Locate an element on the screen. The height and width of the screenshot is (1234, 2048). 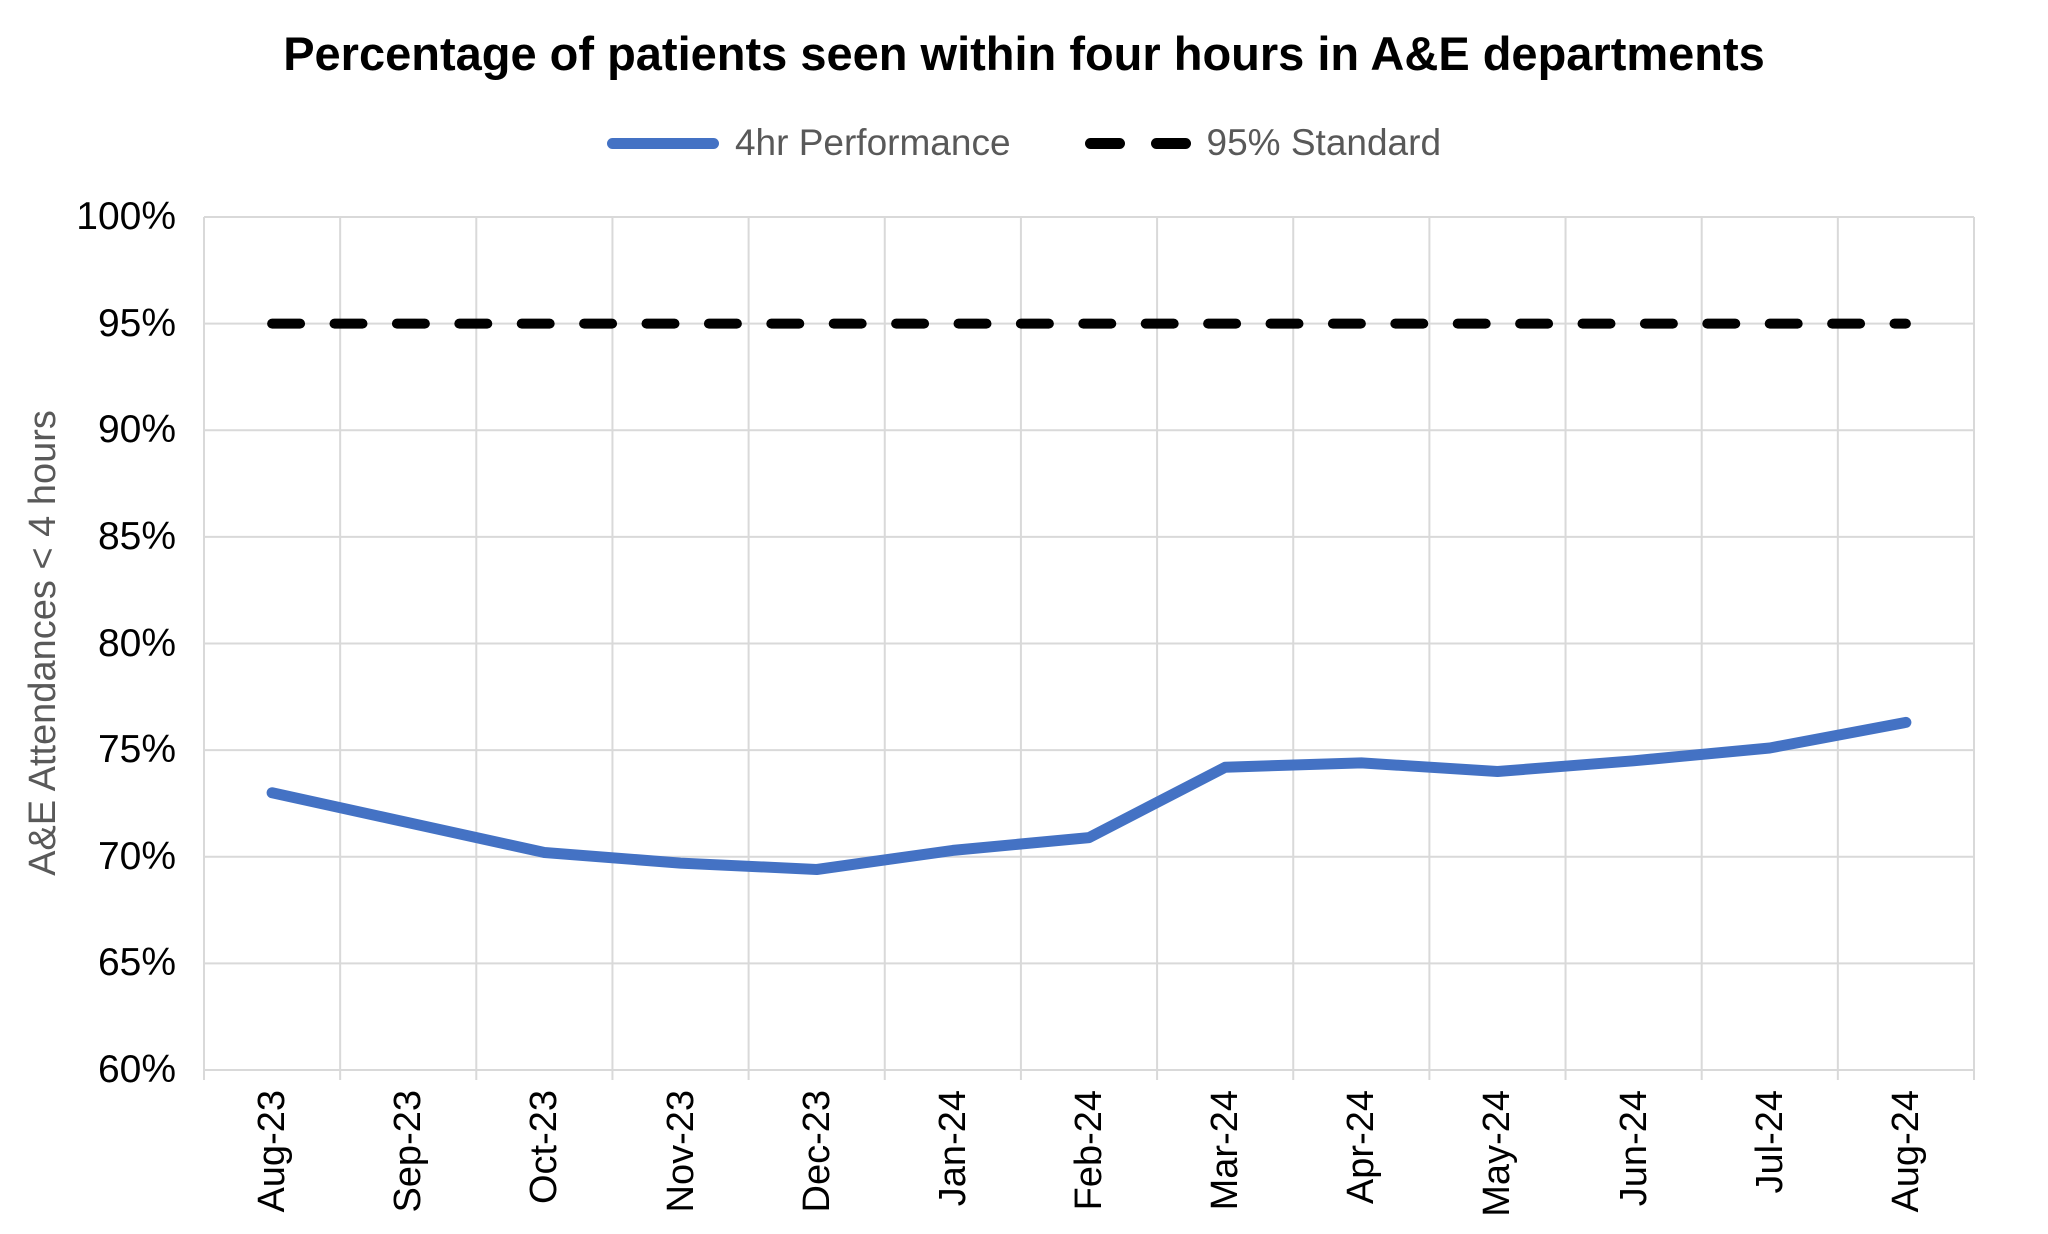
legend-item-95-standard: 95% Standard is located at coordinates (1263, 143).